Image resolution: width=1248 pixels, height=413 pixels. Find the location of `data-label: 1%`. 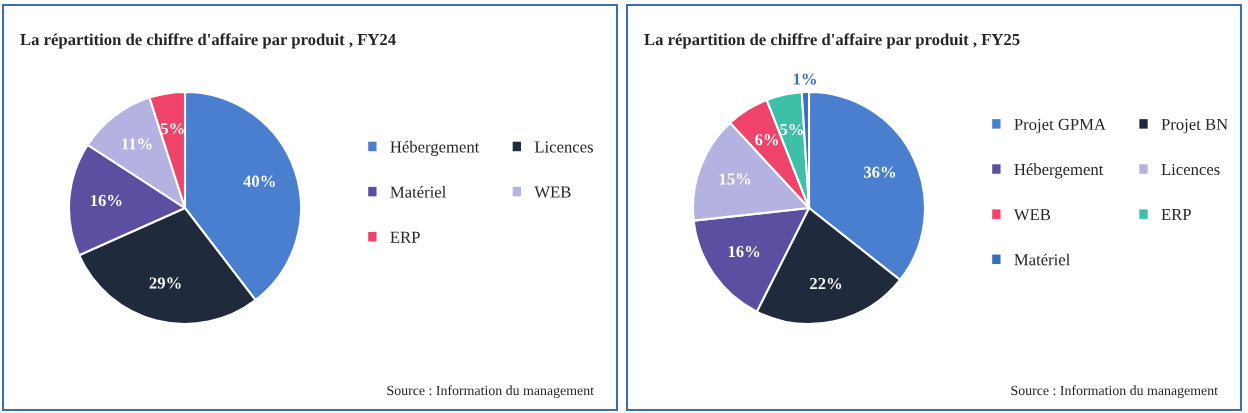

data-label: 1% is located at coordinates (804, 79).